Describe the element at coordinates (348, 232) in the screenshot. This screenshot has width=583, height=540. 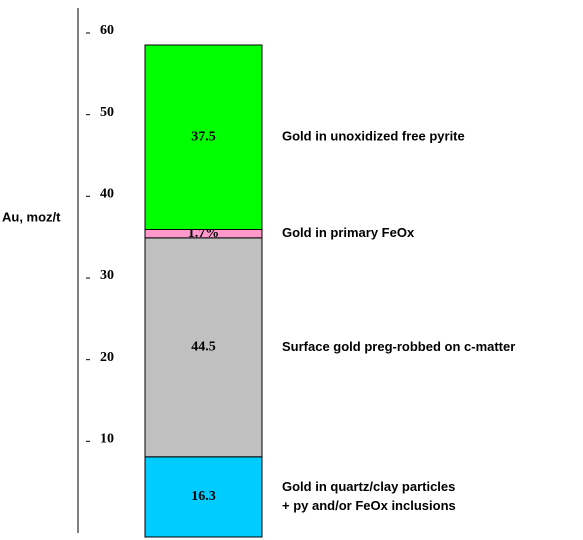
I see `legend-label: Gold in primary FeOx` at that location.